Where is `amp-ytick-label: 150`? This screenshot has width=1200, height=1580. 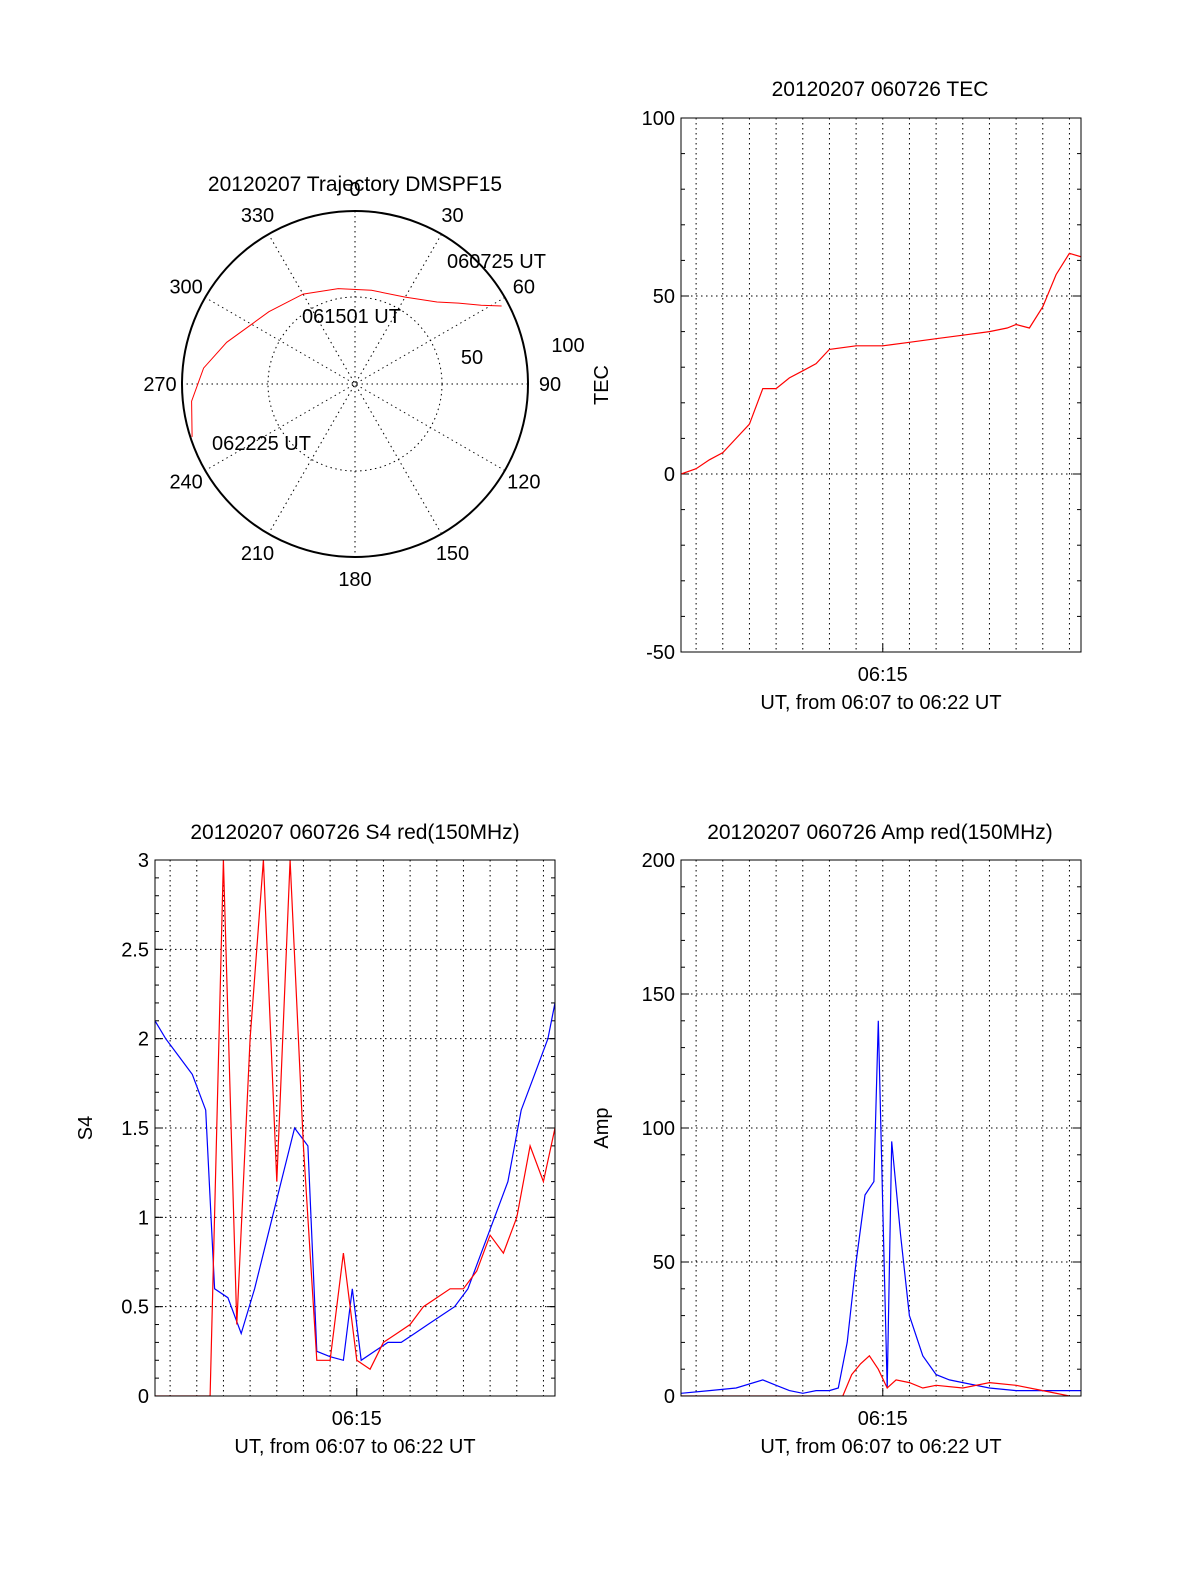 amp-ytick-label: 150 is located at coordinates (658, 995).